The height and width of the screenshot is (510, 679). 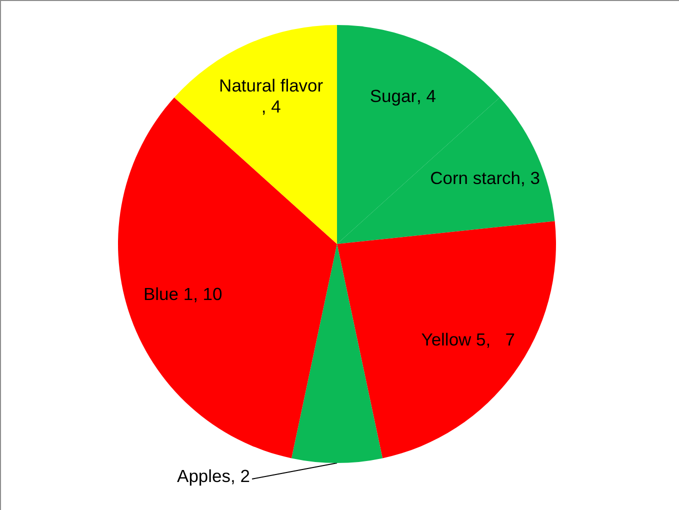 What do you see at coordinates (475, 178) in the screenshot?
I see `slice-label: Corn starch` at bounding box center [475, 178].